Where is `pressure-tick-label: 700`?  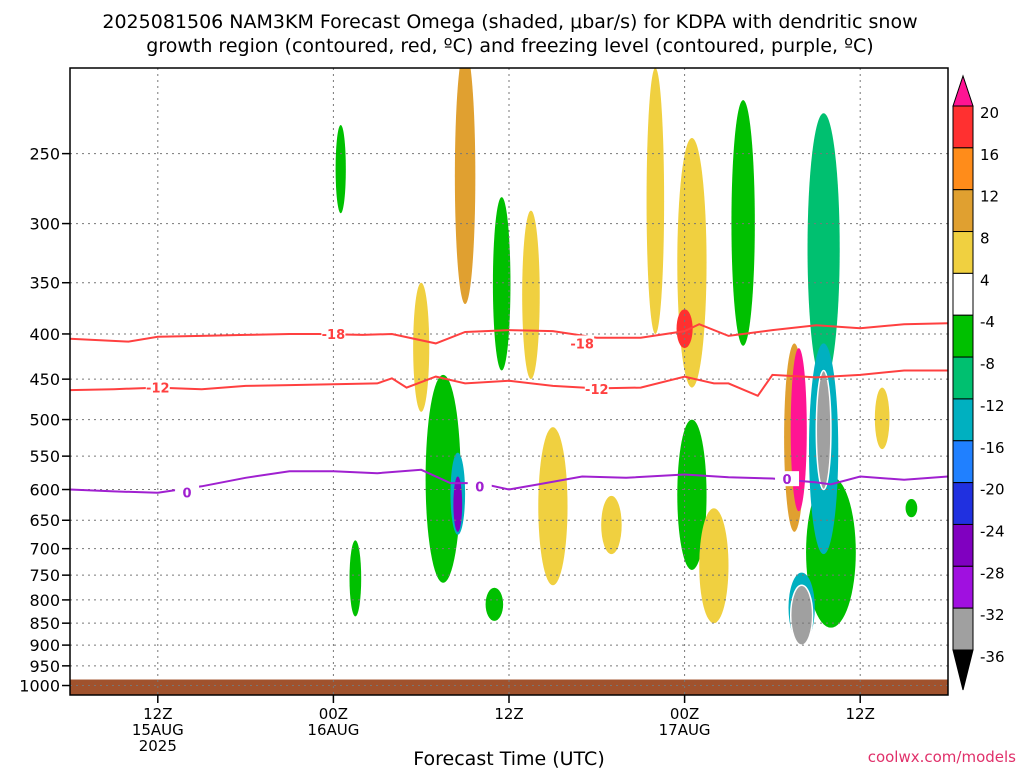 pressure-tick-label: 700 is located at coordinates (44, 549).